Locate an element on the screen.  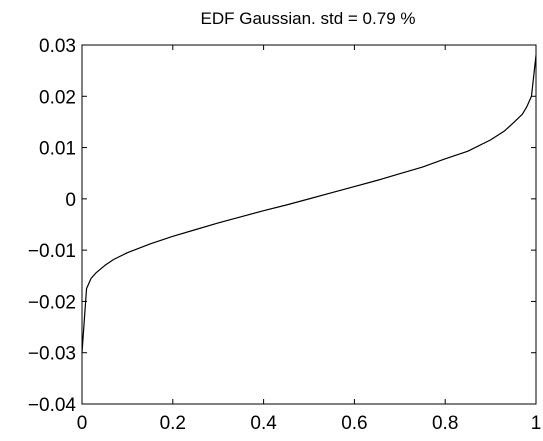
y-tick-label: 0.01 is located at coordinates (57, 149).